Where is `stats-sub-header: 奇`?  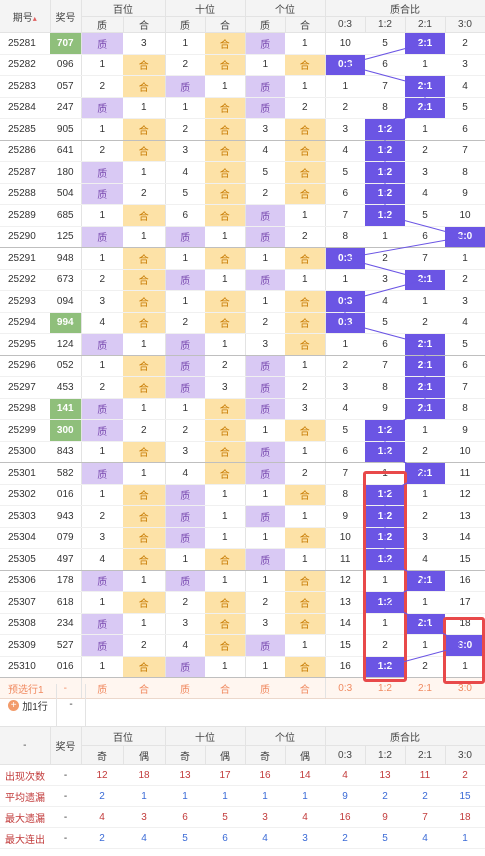 stats-sub-header: 奇 is located at coordinates (185, 755).